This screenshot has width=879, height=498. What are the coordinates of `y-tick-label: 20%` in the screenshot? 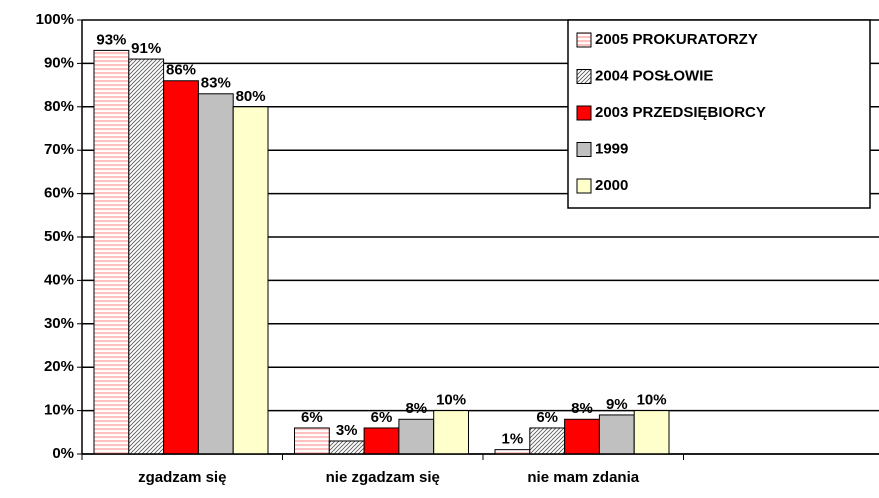 It's located at (59, 366).